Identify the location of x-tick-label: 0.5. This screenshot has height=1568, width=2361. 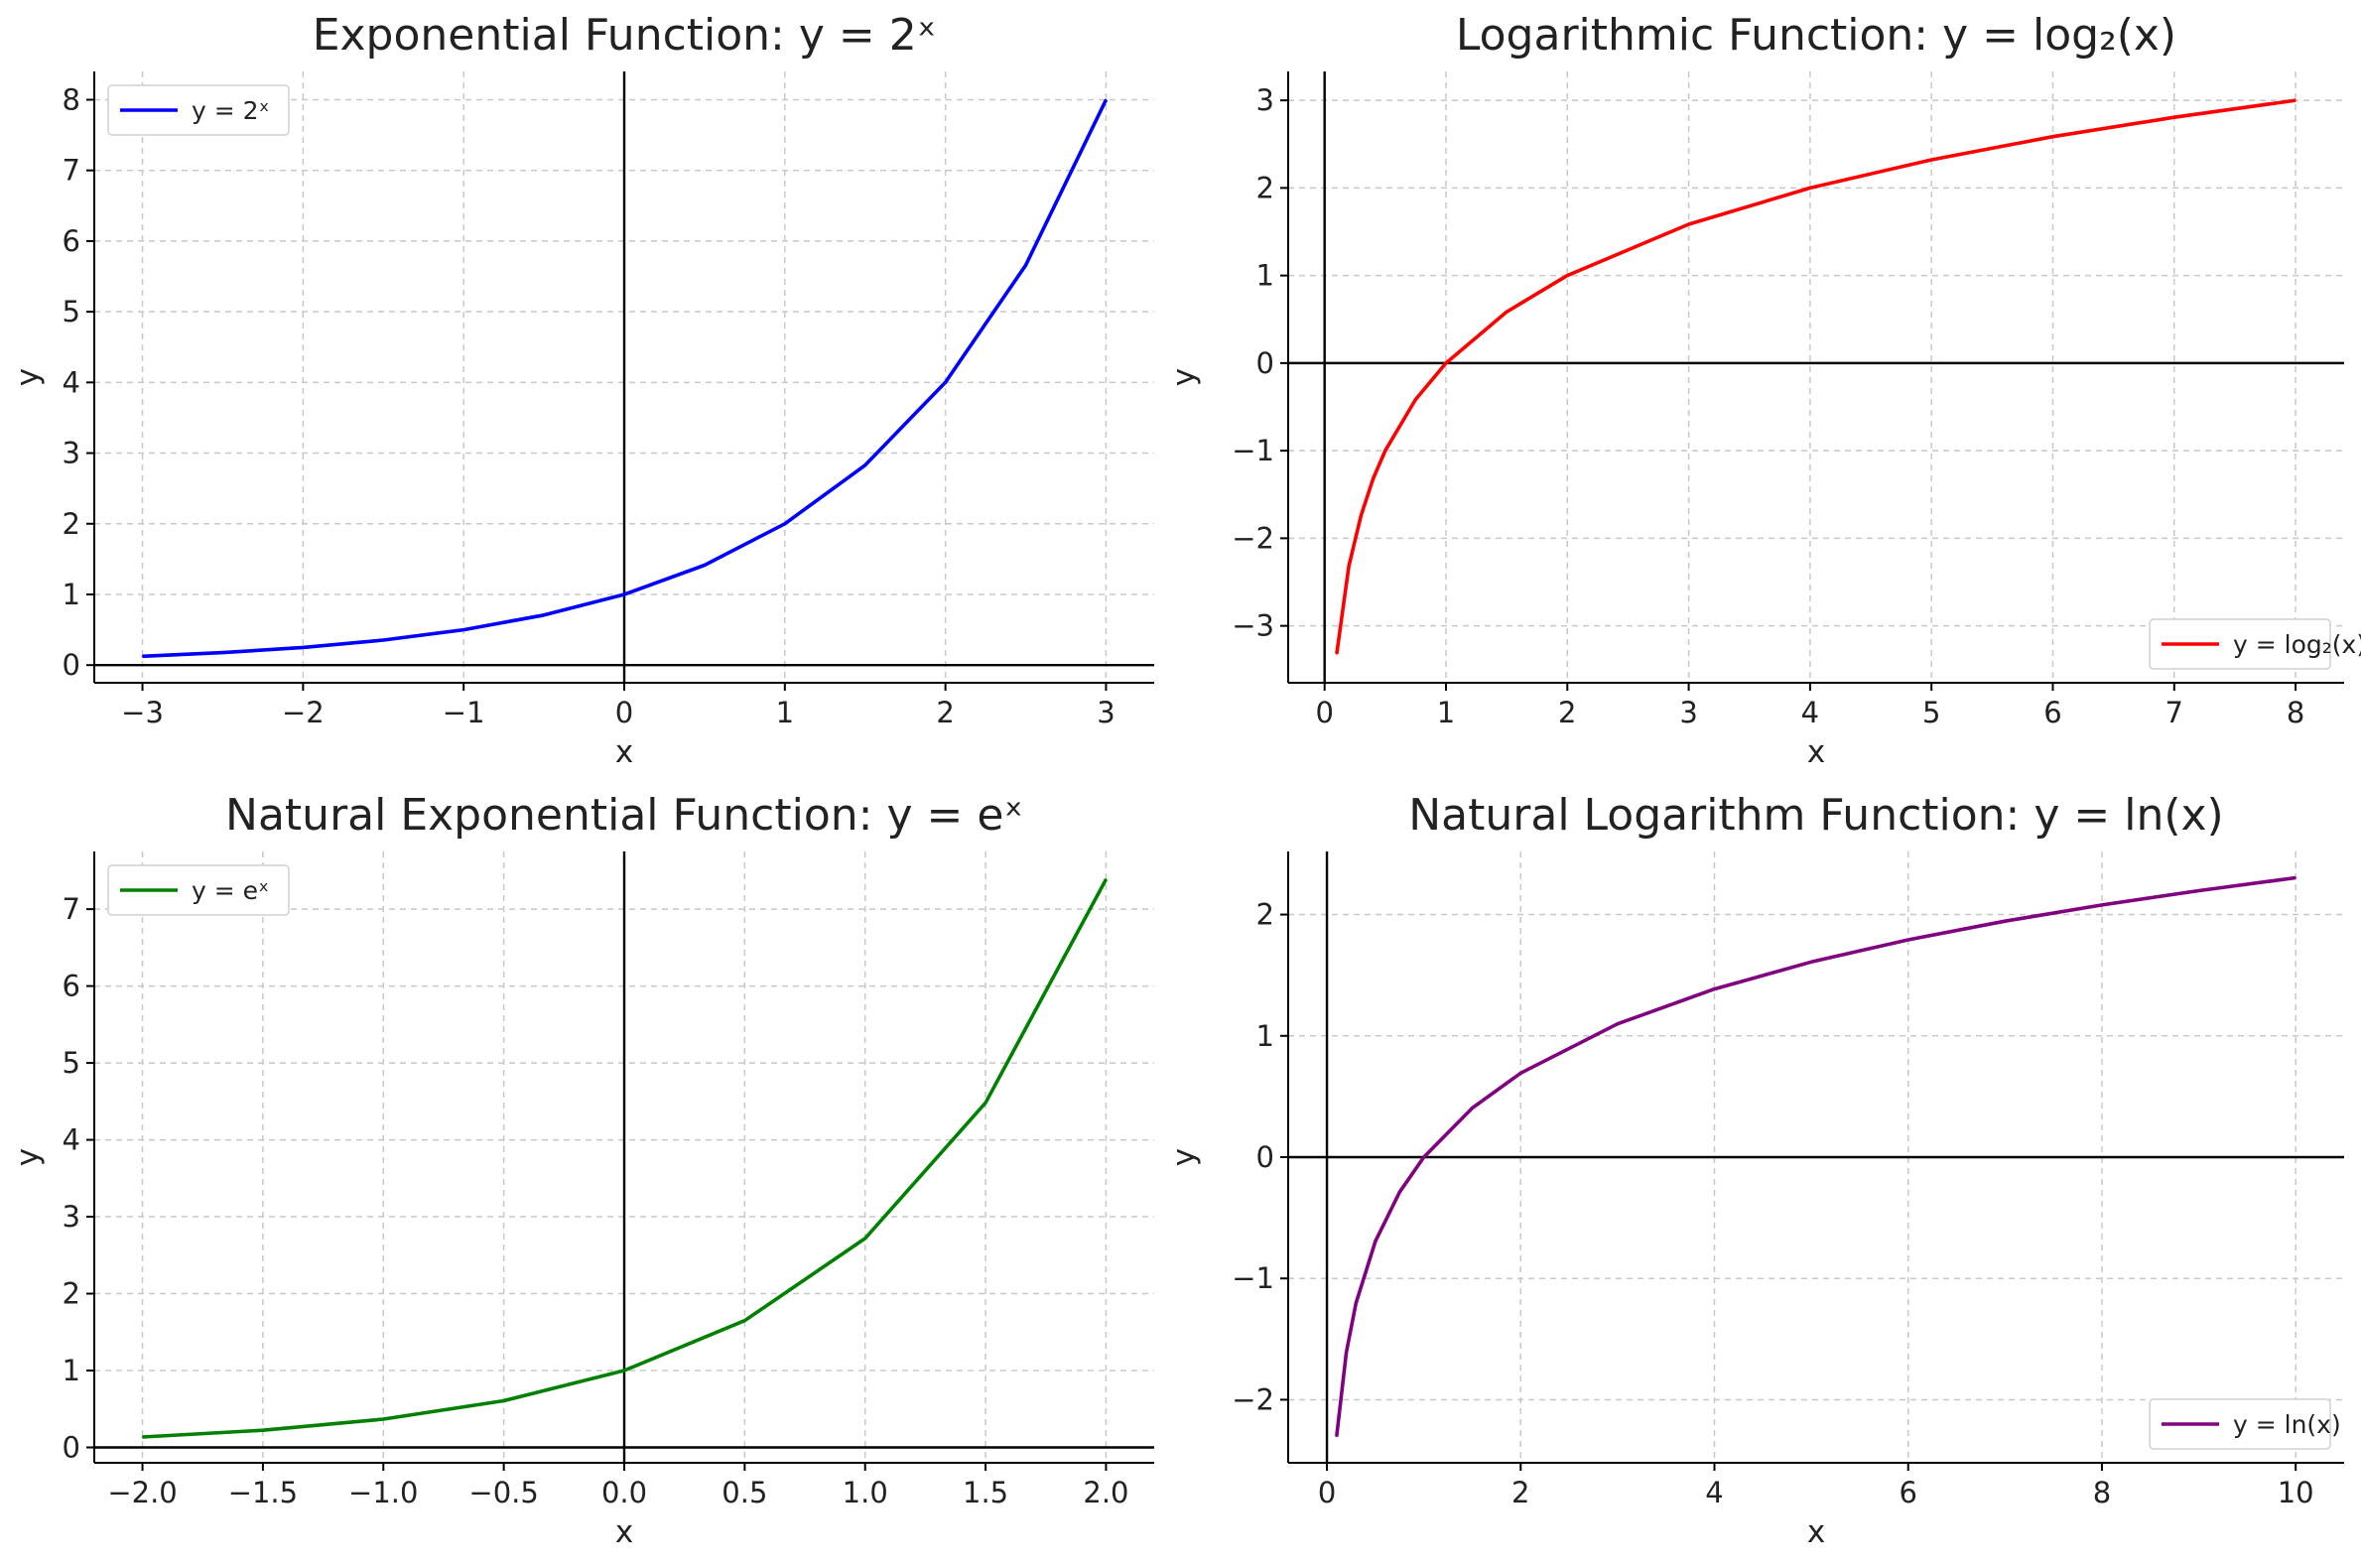
(744, 1492).